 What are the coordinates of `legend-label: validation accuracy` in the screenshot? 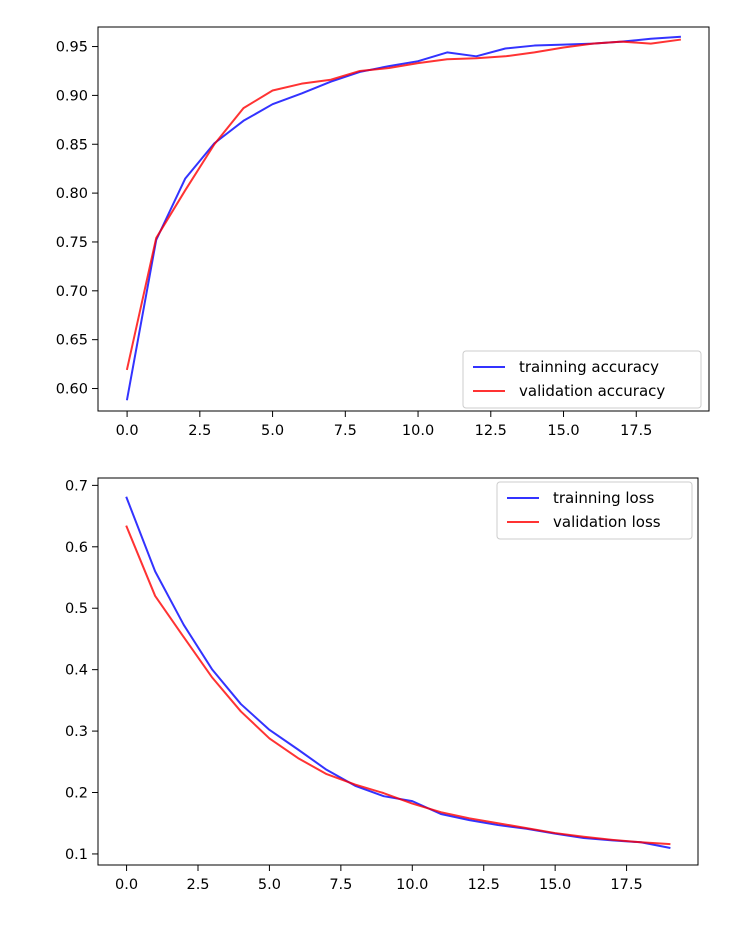 It's located at (592, 391).